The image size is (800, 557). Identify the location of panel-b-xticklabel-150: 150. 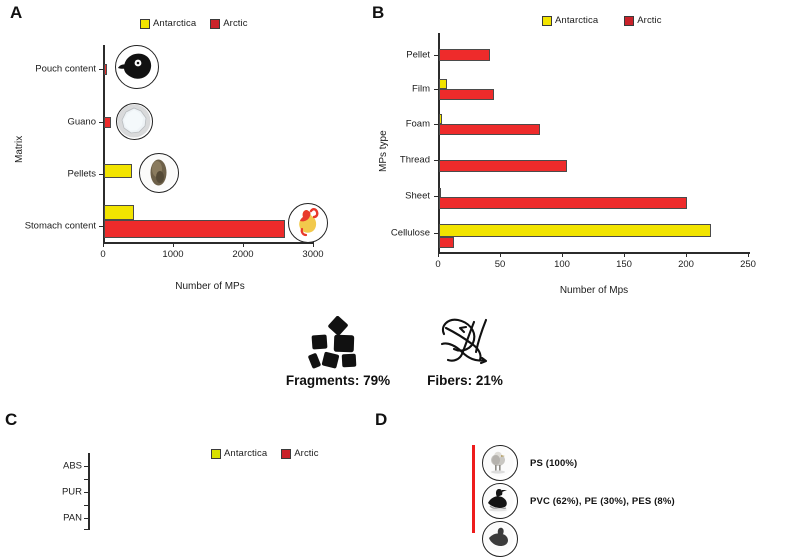
(624, 264).